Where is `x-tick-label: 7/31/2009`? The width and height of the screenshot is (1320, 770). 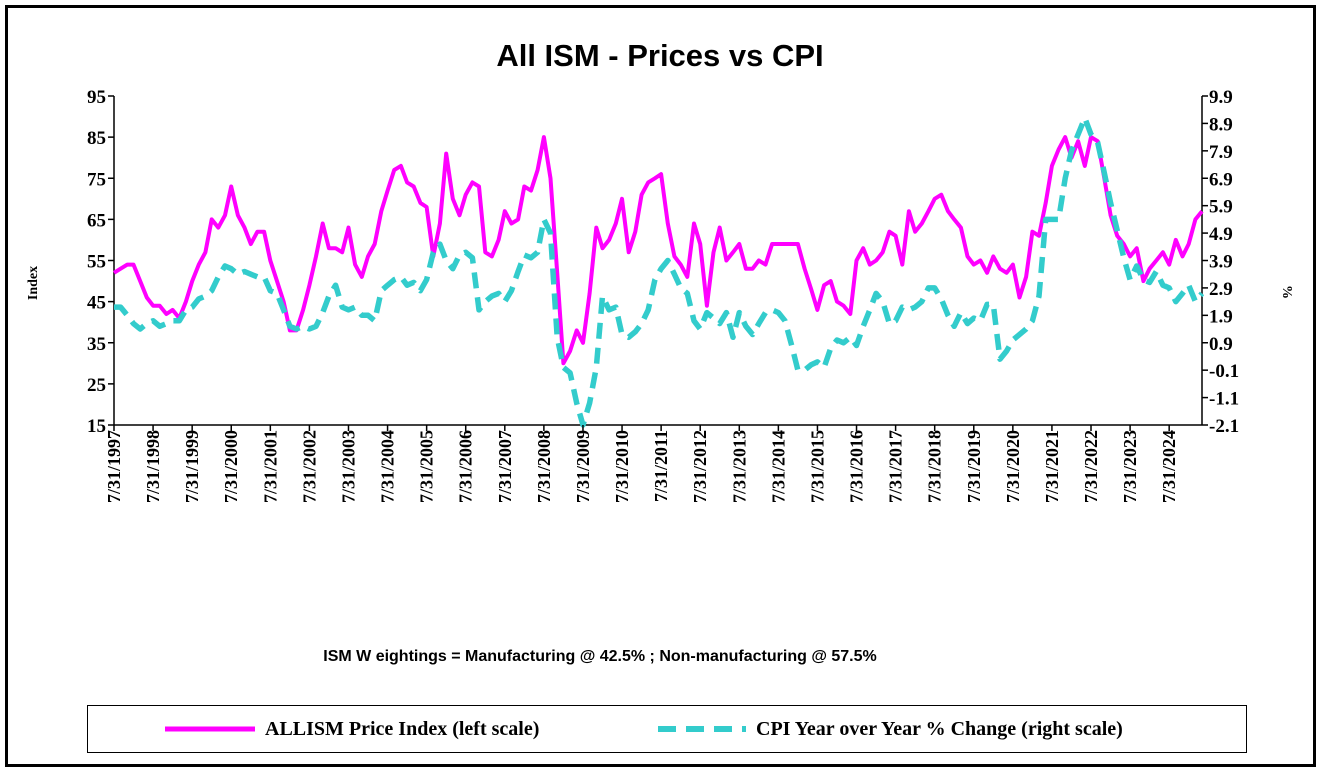 x-tick-label: 7/31/2009 is located at coordinates (583, 466).